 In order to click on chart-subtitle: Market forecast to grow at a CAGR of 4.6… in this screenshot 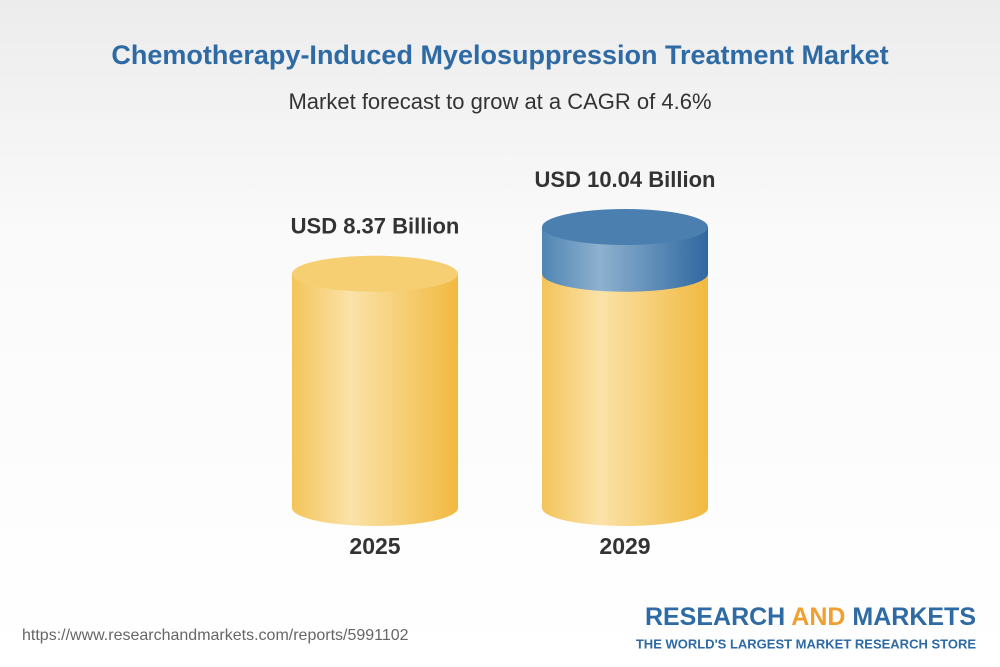, I will do `click(499, 101)`.